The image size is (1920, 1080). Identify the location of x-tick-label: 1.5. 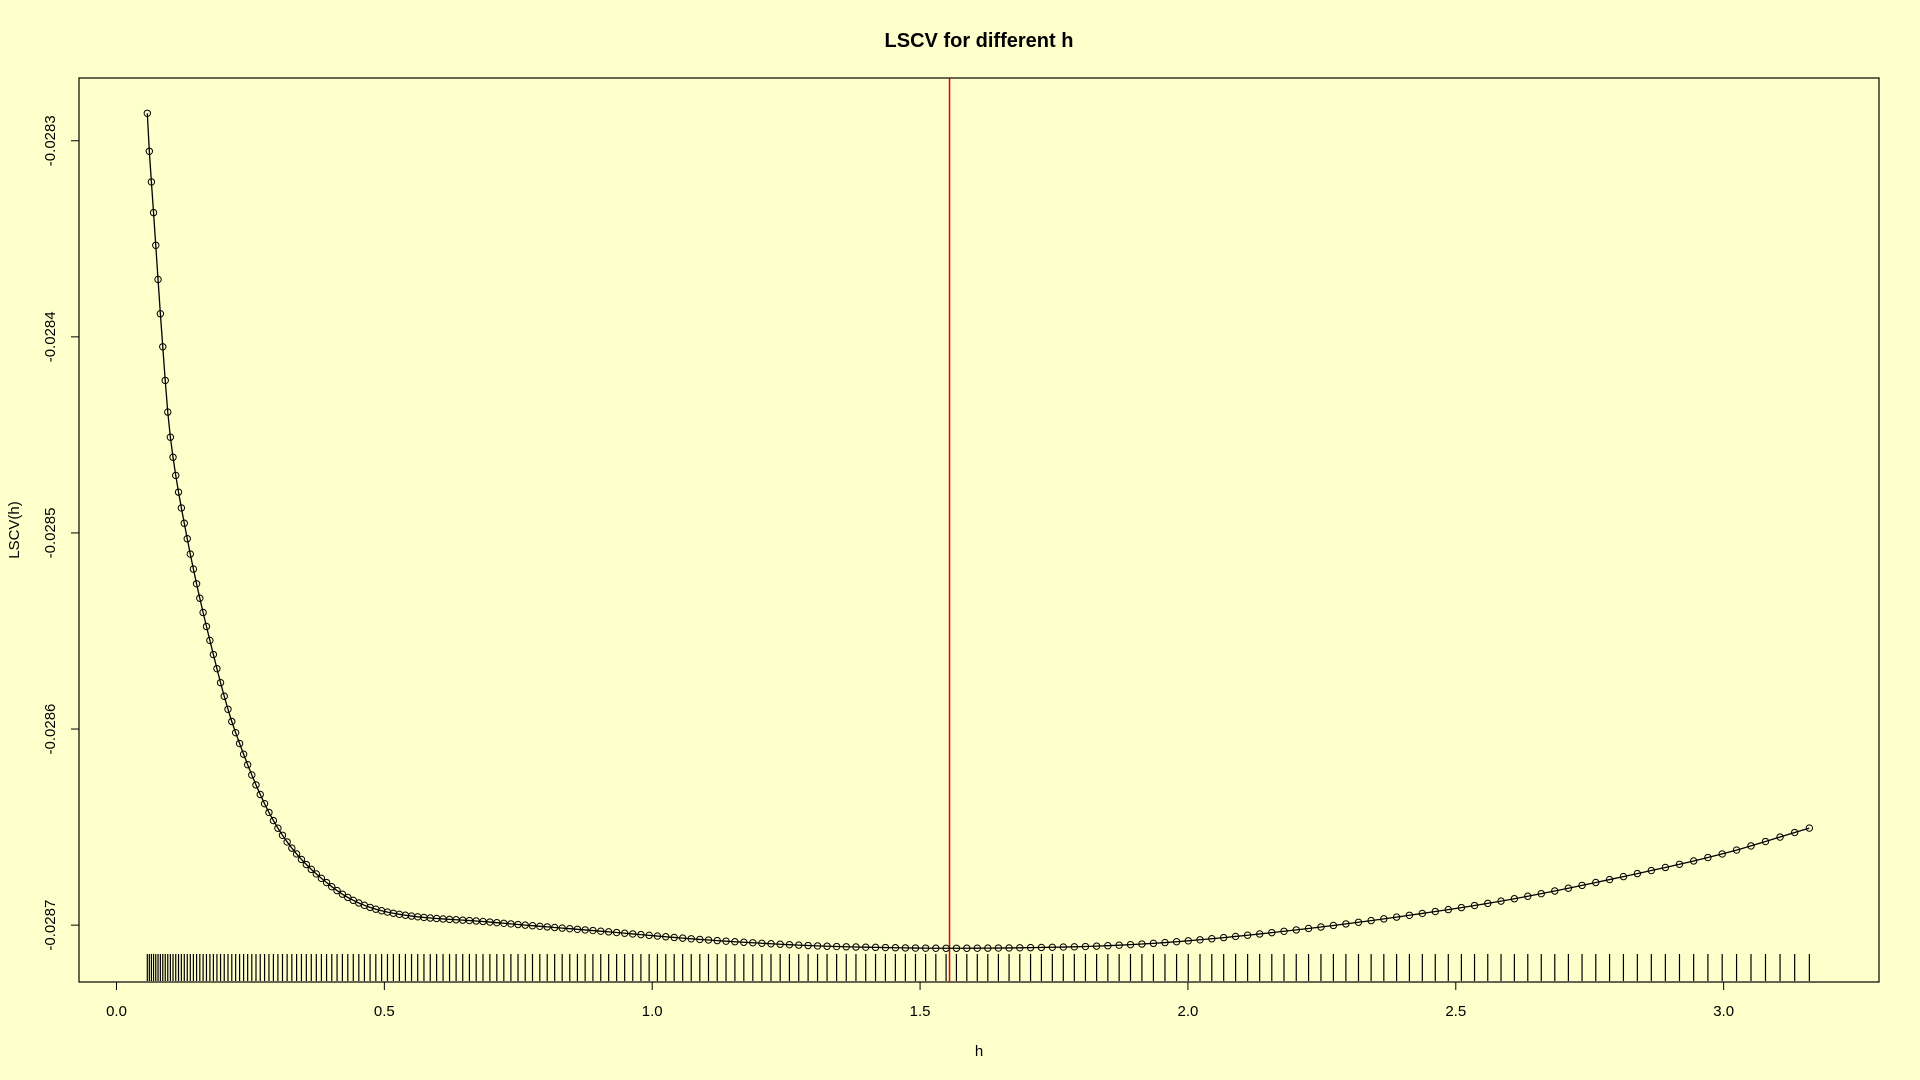
(920, 1011).